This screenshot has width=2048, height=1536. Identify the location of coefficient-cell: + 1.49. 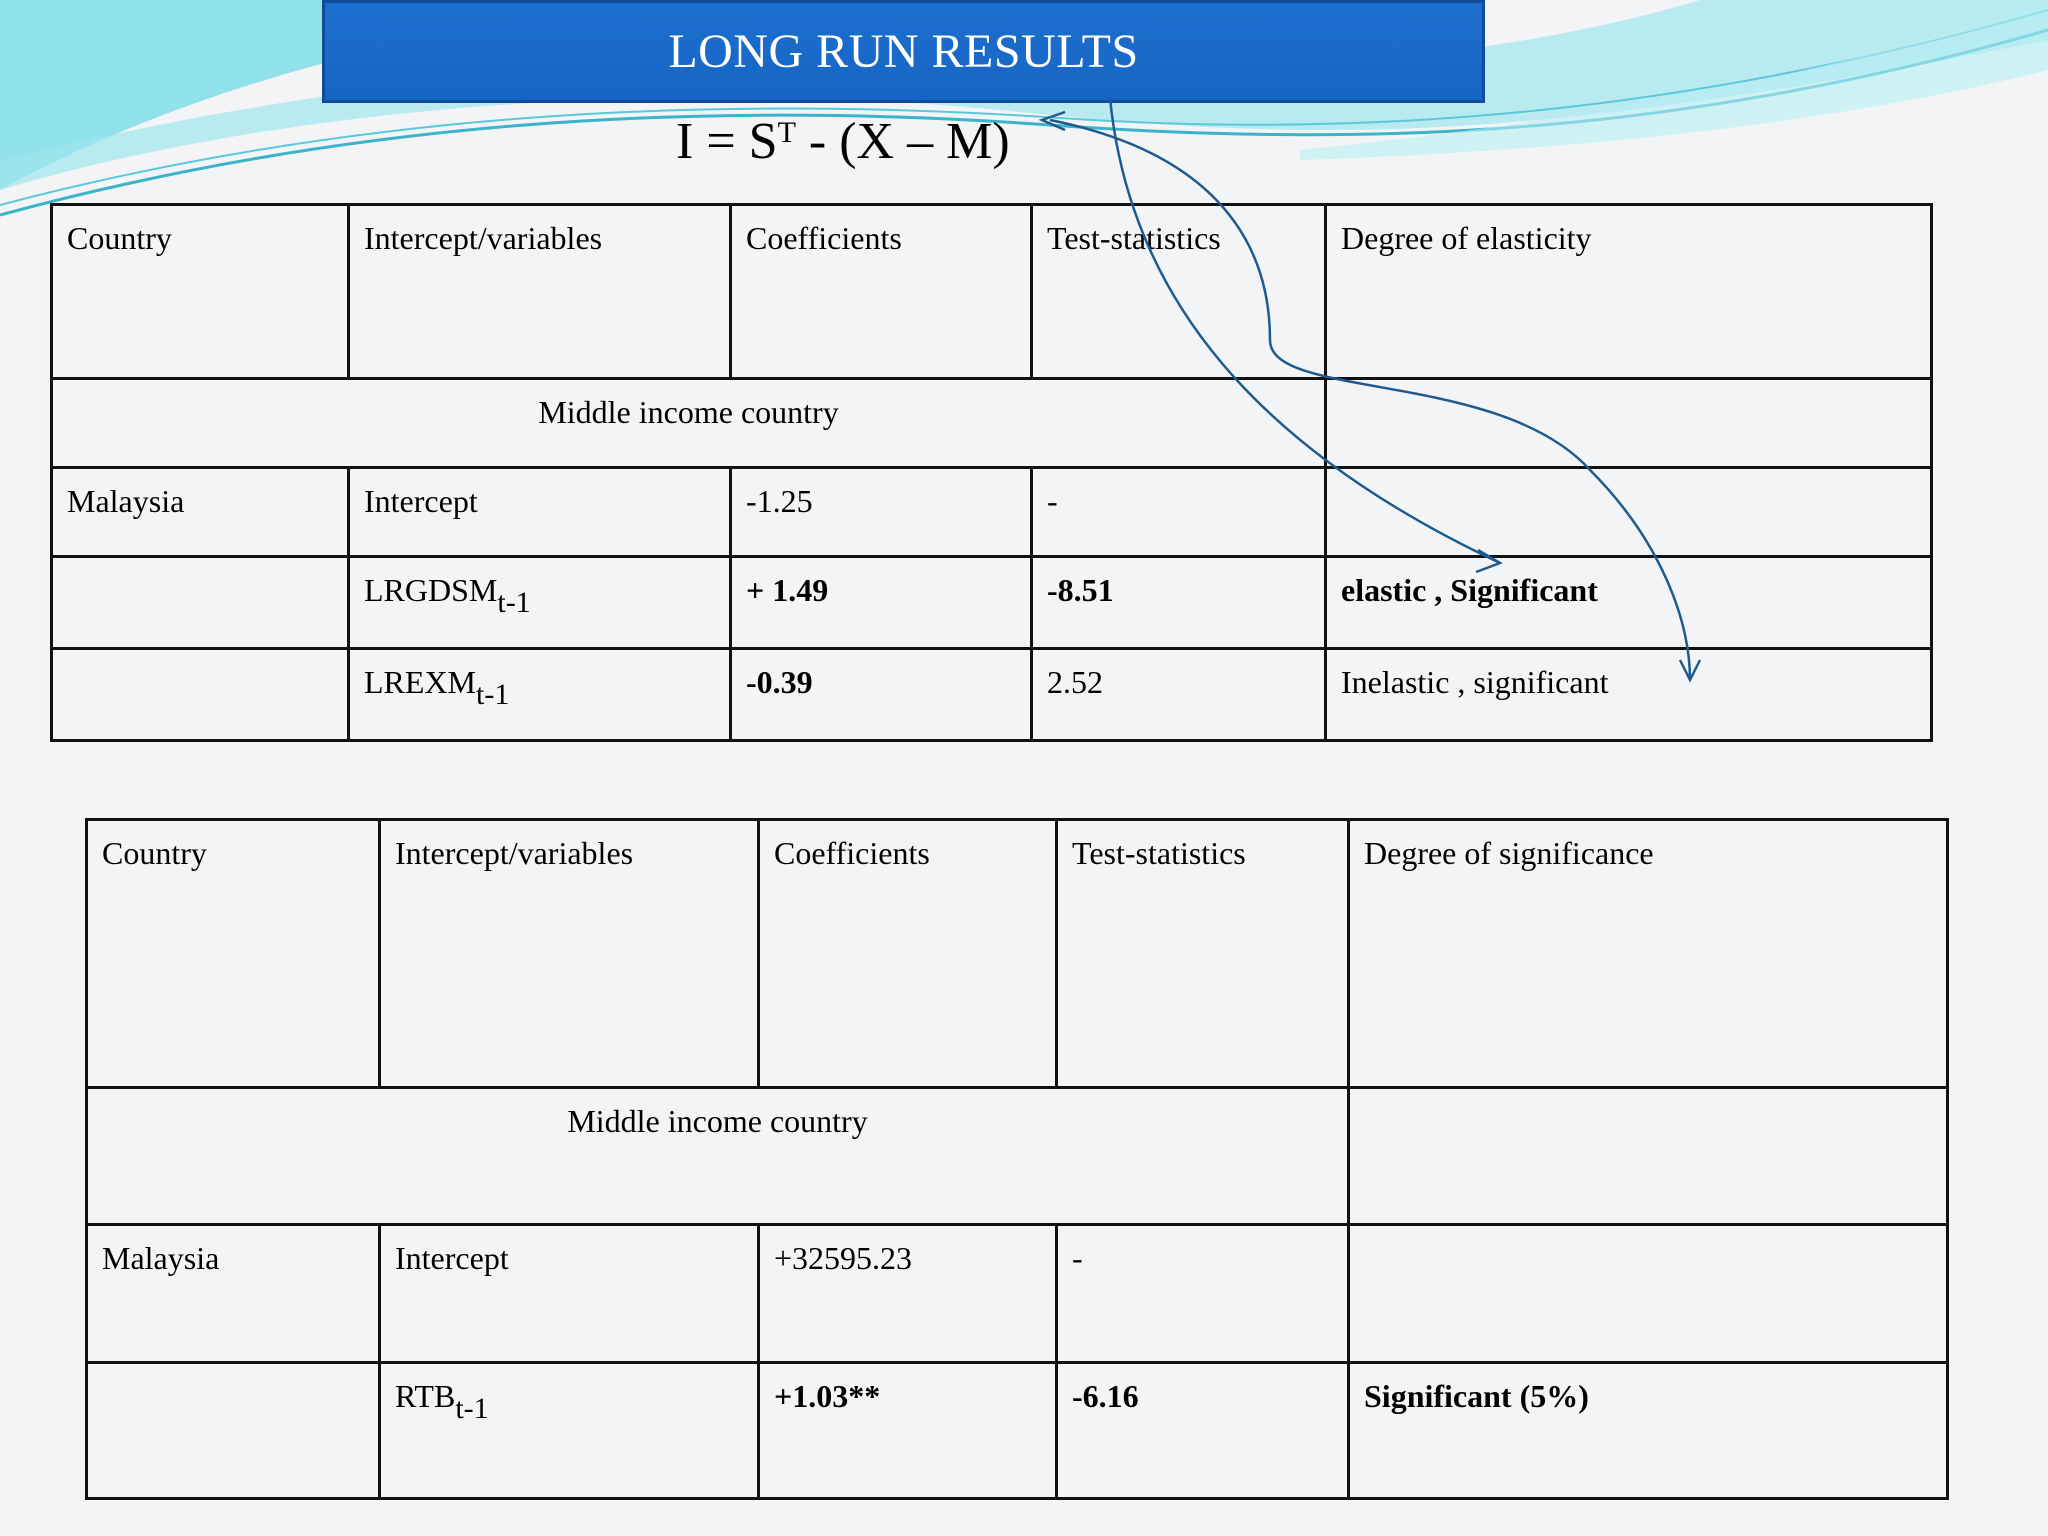
(881, 602).